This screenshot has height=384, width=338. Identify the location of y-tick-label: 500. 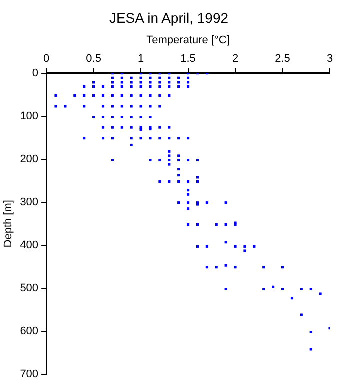
(29, 288).